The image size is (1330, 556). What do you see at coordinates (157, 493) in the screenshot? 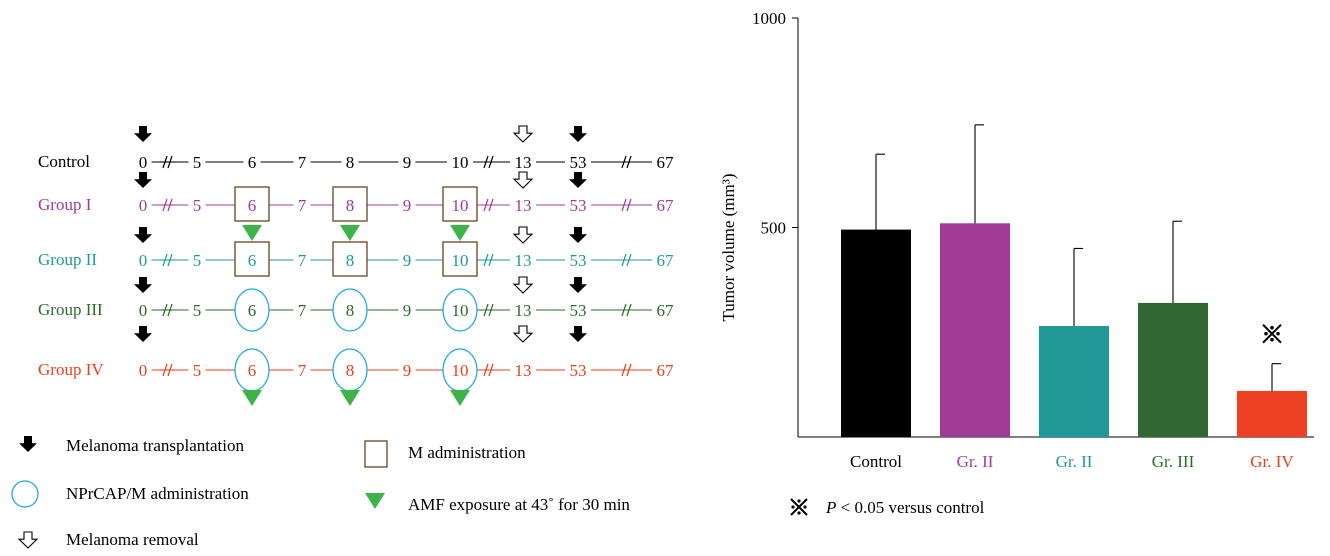
I see `legend-nprcap: NPrCAP/M administration` at bounding box center [157, 493].